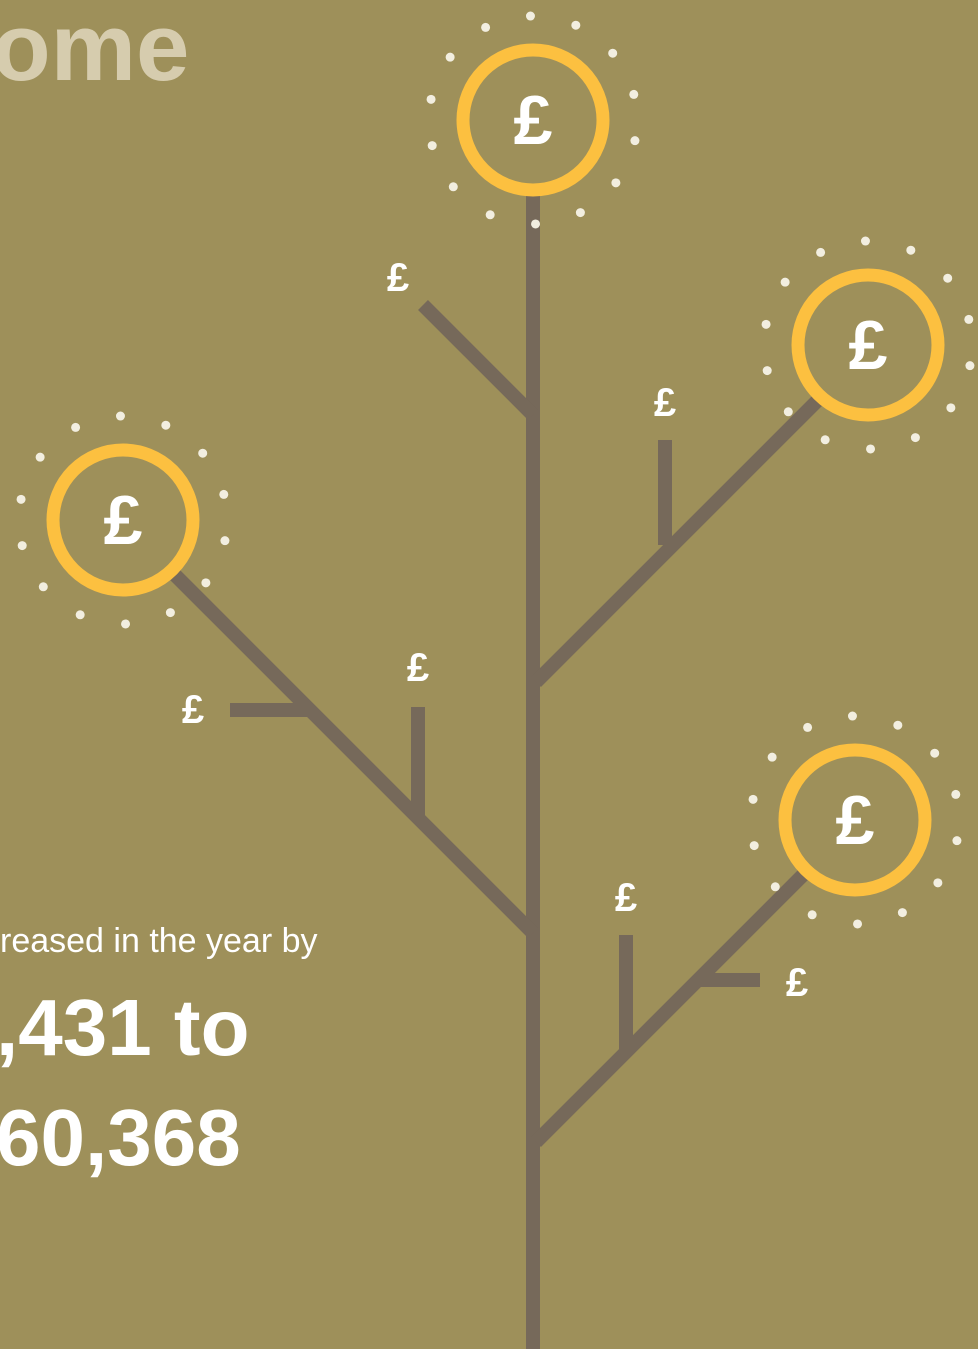  What do you see at coordinates (120, 1137) in the screenshot?
I see `figure-line: 60,368` at bounding box center [120, 1137].